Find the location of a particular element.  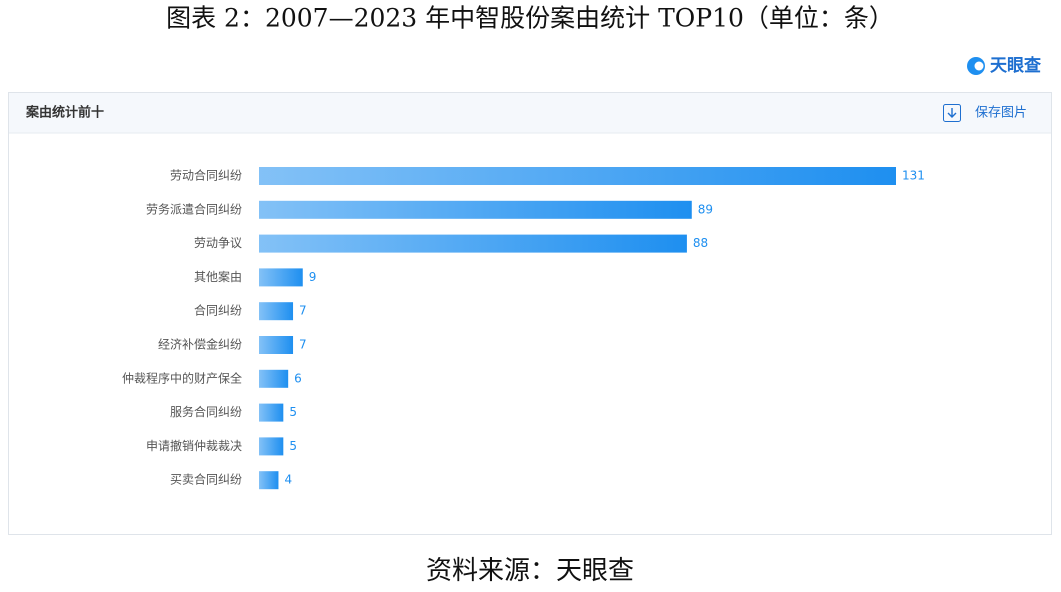

value-label: 131 is located at coordinates (913, 176).